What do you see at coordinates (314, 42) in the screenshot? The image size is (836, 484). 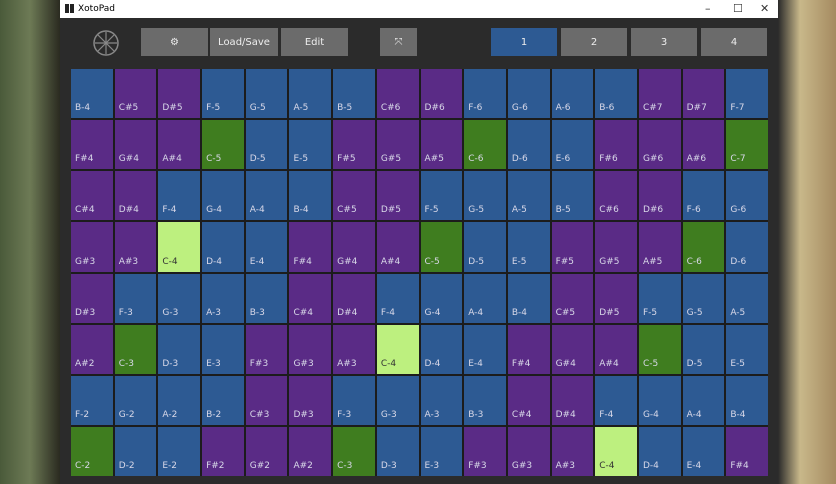 I see `edit-button: Edit` at bounding box center [314, 42].